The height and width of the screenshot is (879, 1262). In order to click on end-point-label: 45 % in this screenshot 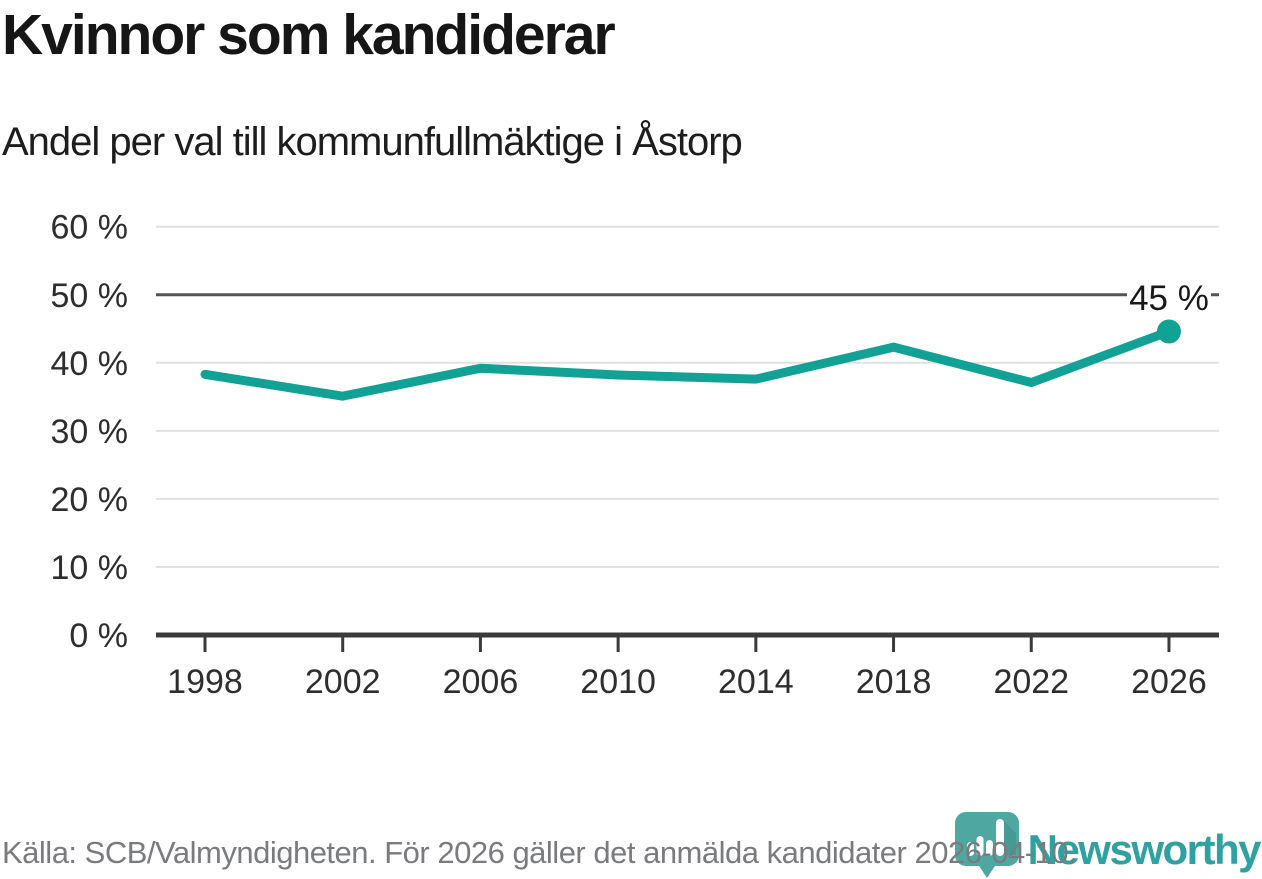, I will do `click(1169, 298)`.